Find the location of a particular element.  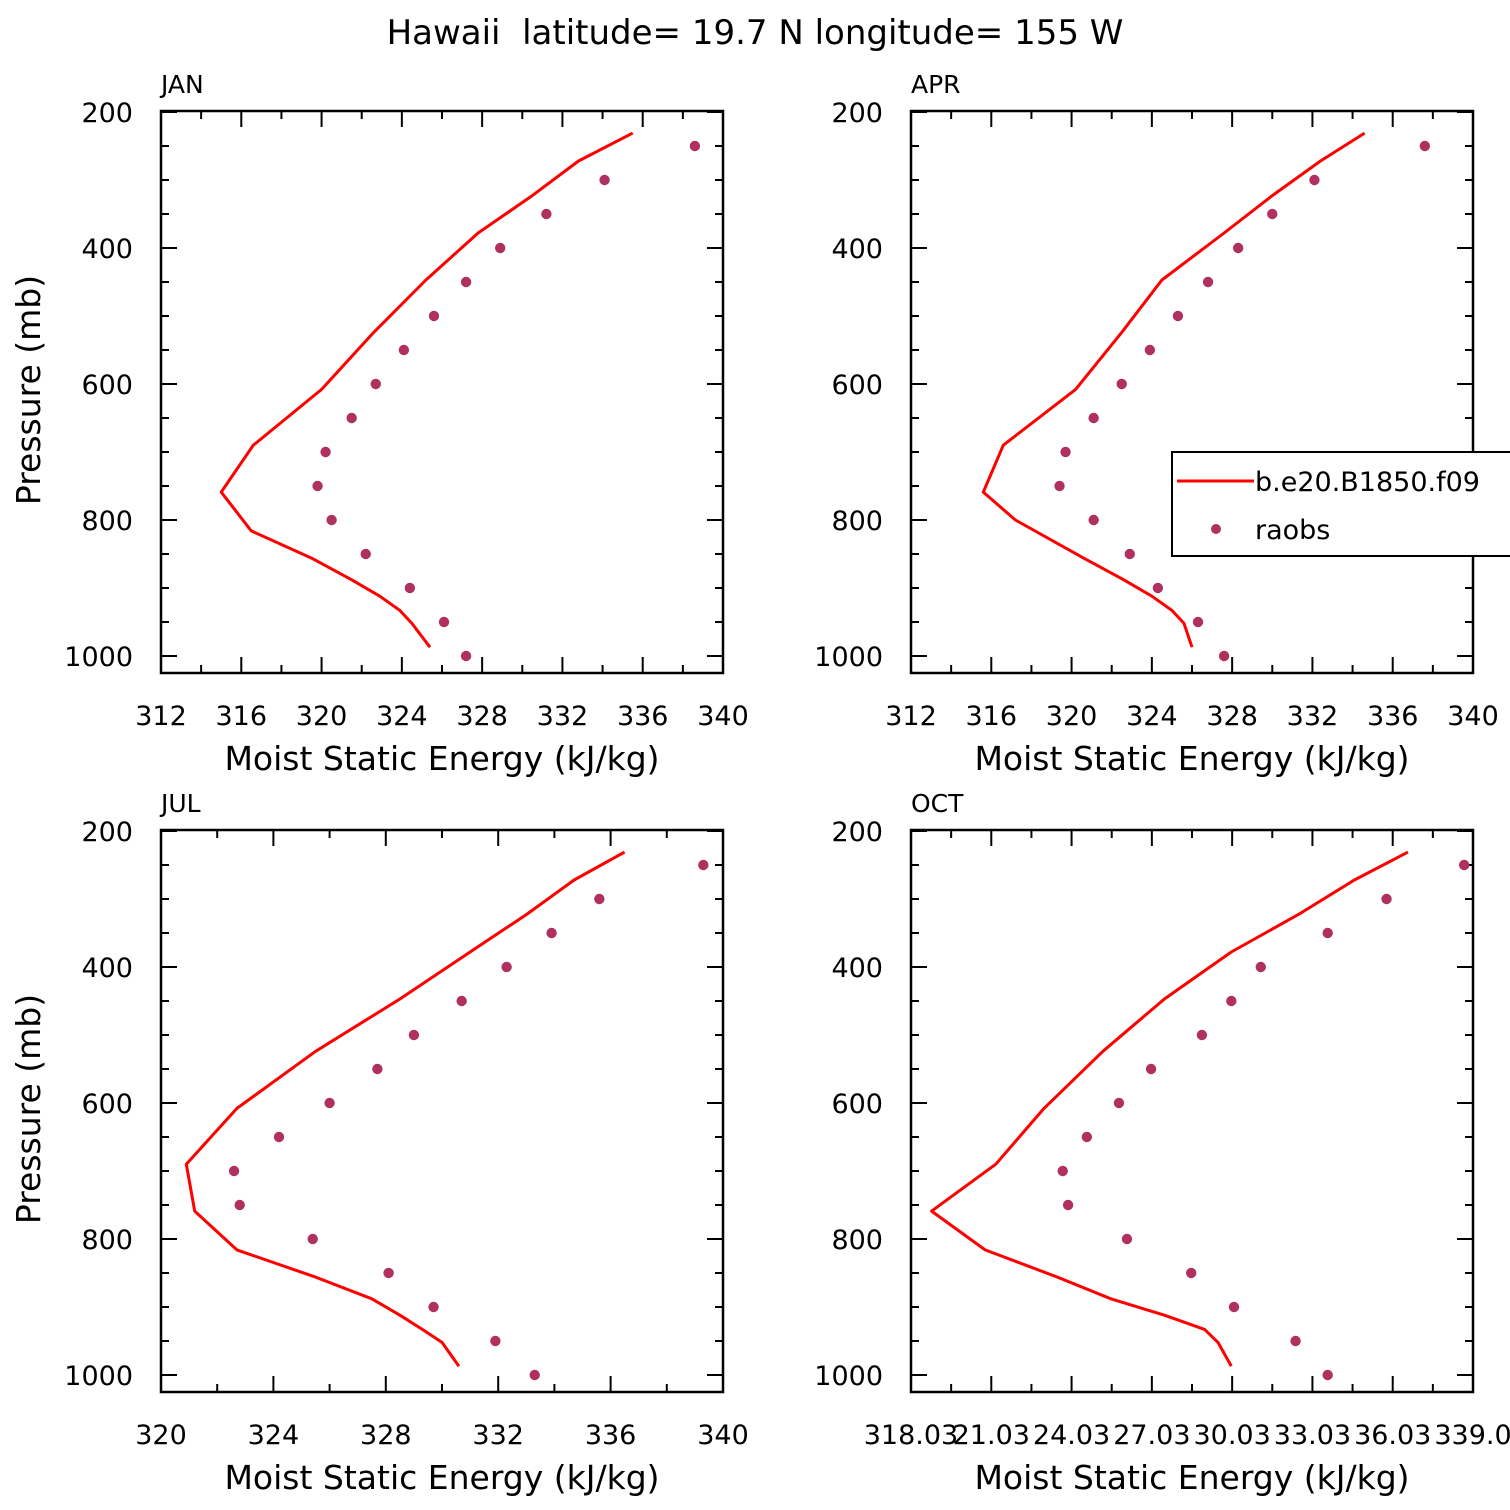

x-tick-label: 24.03 is located at coordinates (1071, 1435).